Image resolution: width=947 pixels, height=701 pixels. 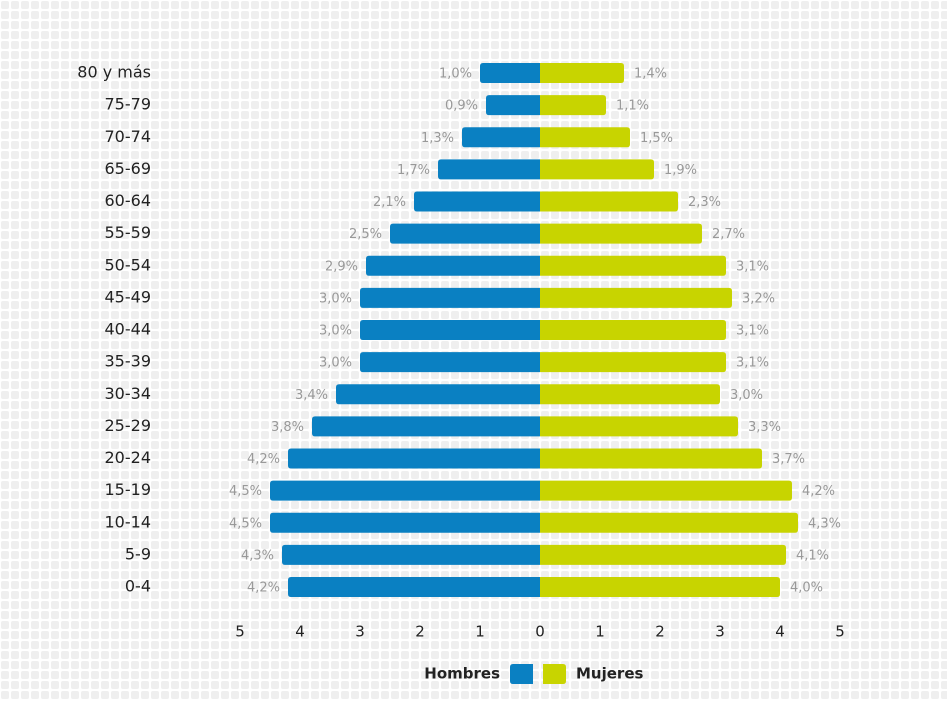 I want to click on value-label: 3,3%, so click(x=764, y=427).